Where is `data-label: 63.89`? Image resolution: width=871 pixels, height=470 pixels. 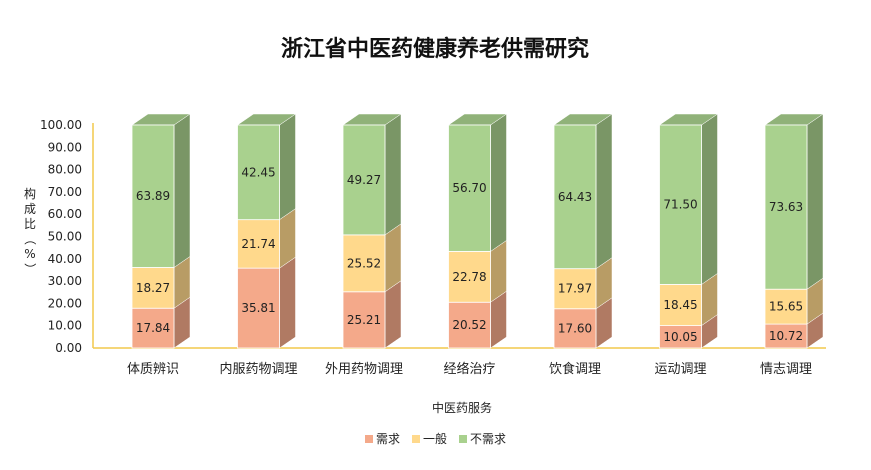 data-label: 63.89 is located at coordinates (153, 196).